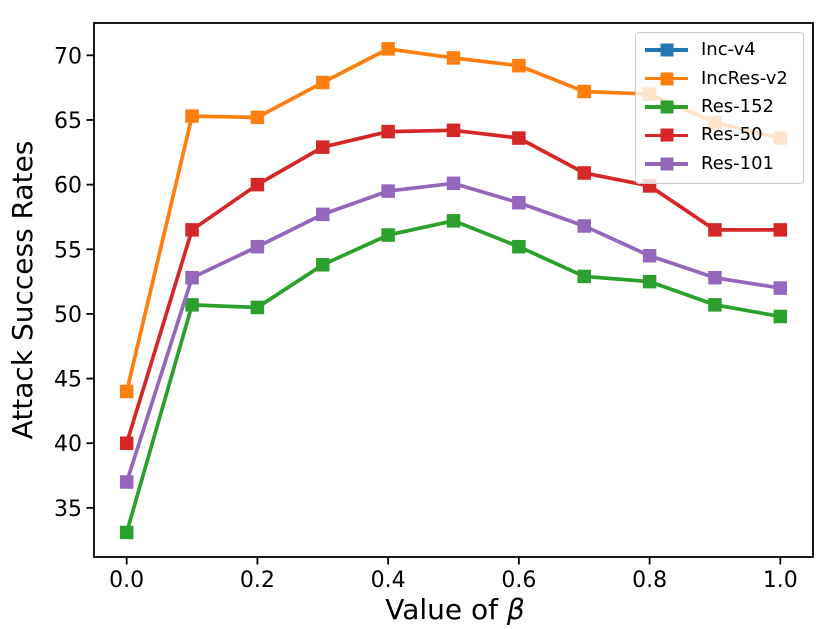 This screenshot has height=629, width=831. What do you see at coordinates (732, 135) in the screenshot?
I see `legend-label: Res-50` at bounding box center [732, 135].